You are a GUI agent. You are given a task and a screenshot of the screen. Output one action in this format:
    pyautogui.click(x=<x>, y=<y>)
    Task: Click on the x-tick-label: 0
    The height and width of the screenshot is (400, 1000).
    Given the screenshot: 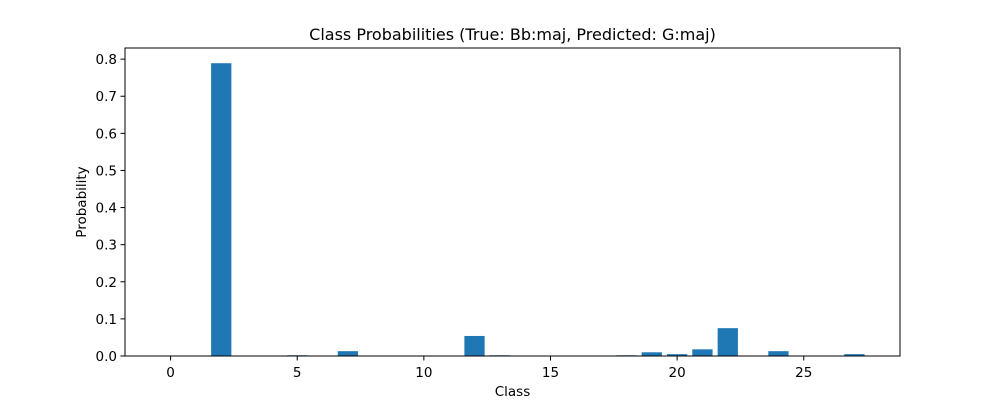 What is the action you would take?
    pyautogui.click(x=170, y=373)
    